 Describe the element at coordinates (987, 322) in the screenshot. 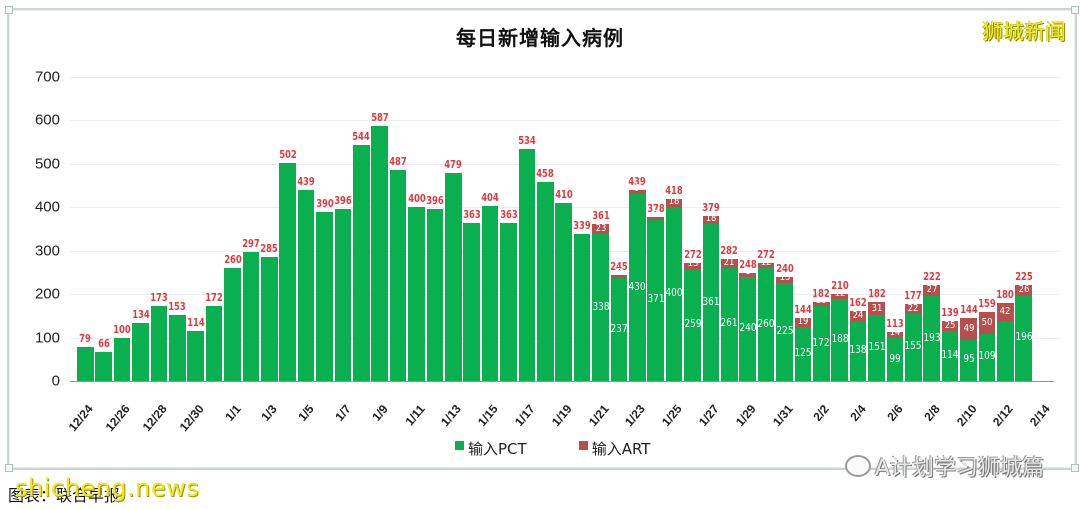

I see `art-data-label: 50` at that location.